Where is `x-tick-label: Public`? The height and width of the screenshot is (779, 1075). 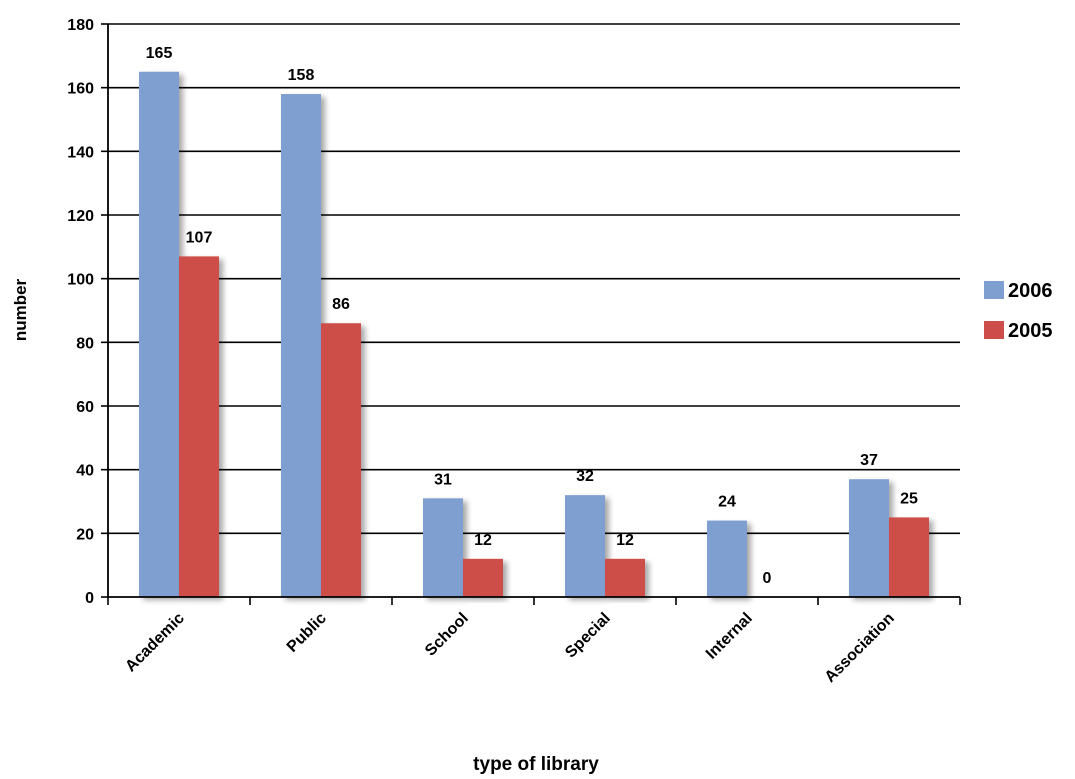 x-tick-label: Public is located at coordinates (307, 633).